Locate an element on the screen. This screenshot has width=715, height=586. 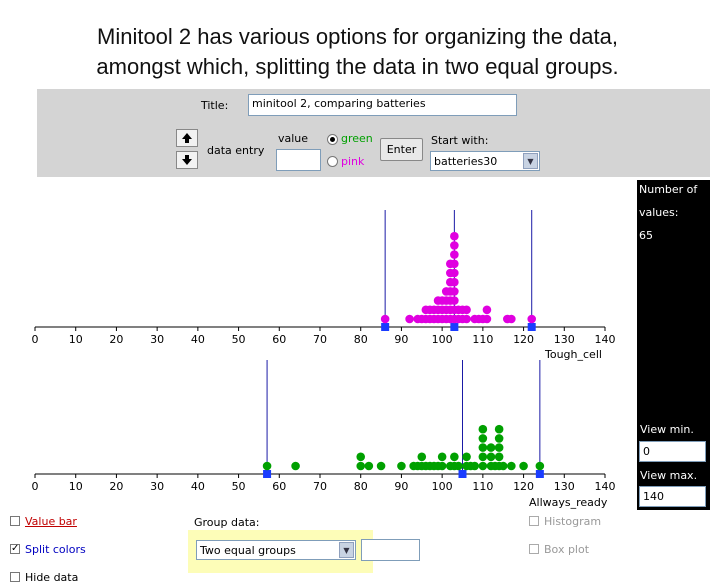
pink-radio-label: pink is located at coordinates (353, 161).